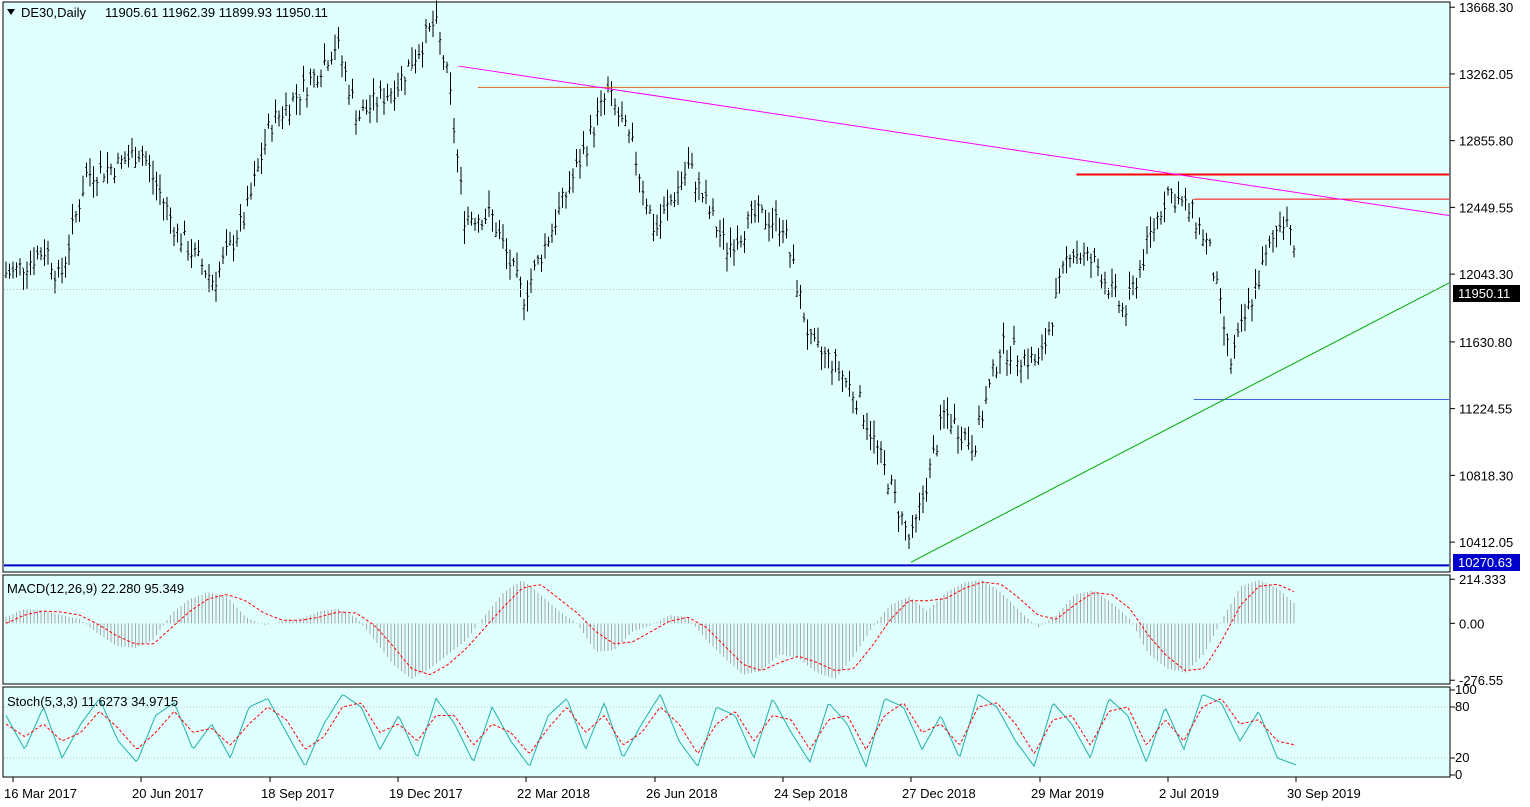  What do you see at coordinates (54, 12) in the screenshot?
I see `symbol-label: DE30,Daily` at bounding box center [54, 12].